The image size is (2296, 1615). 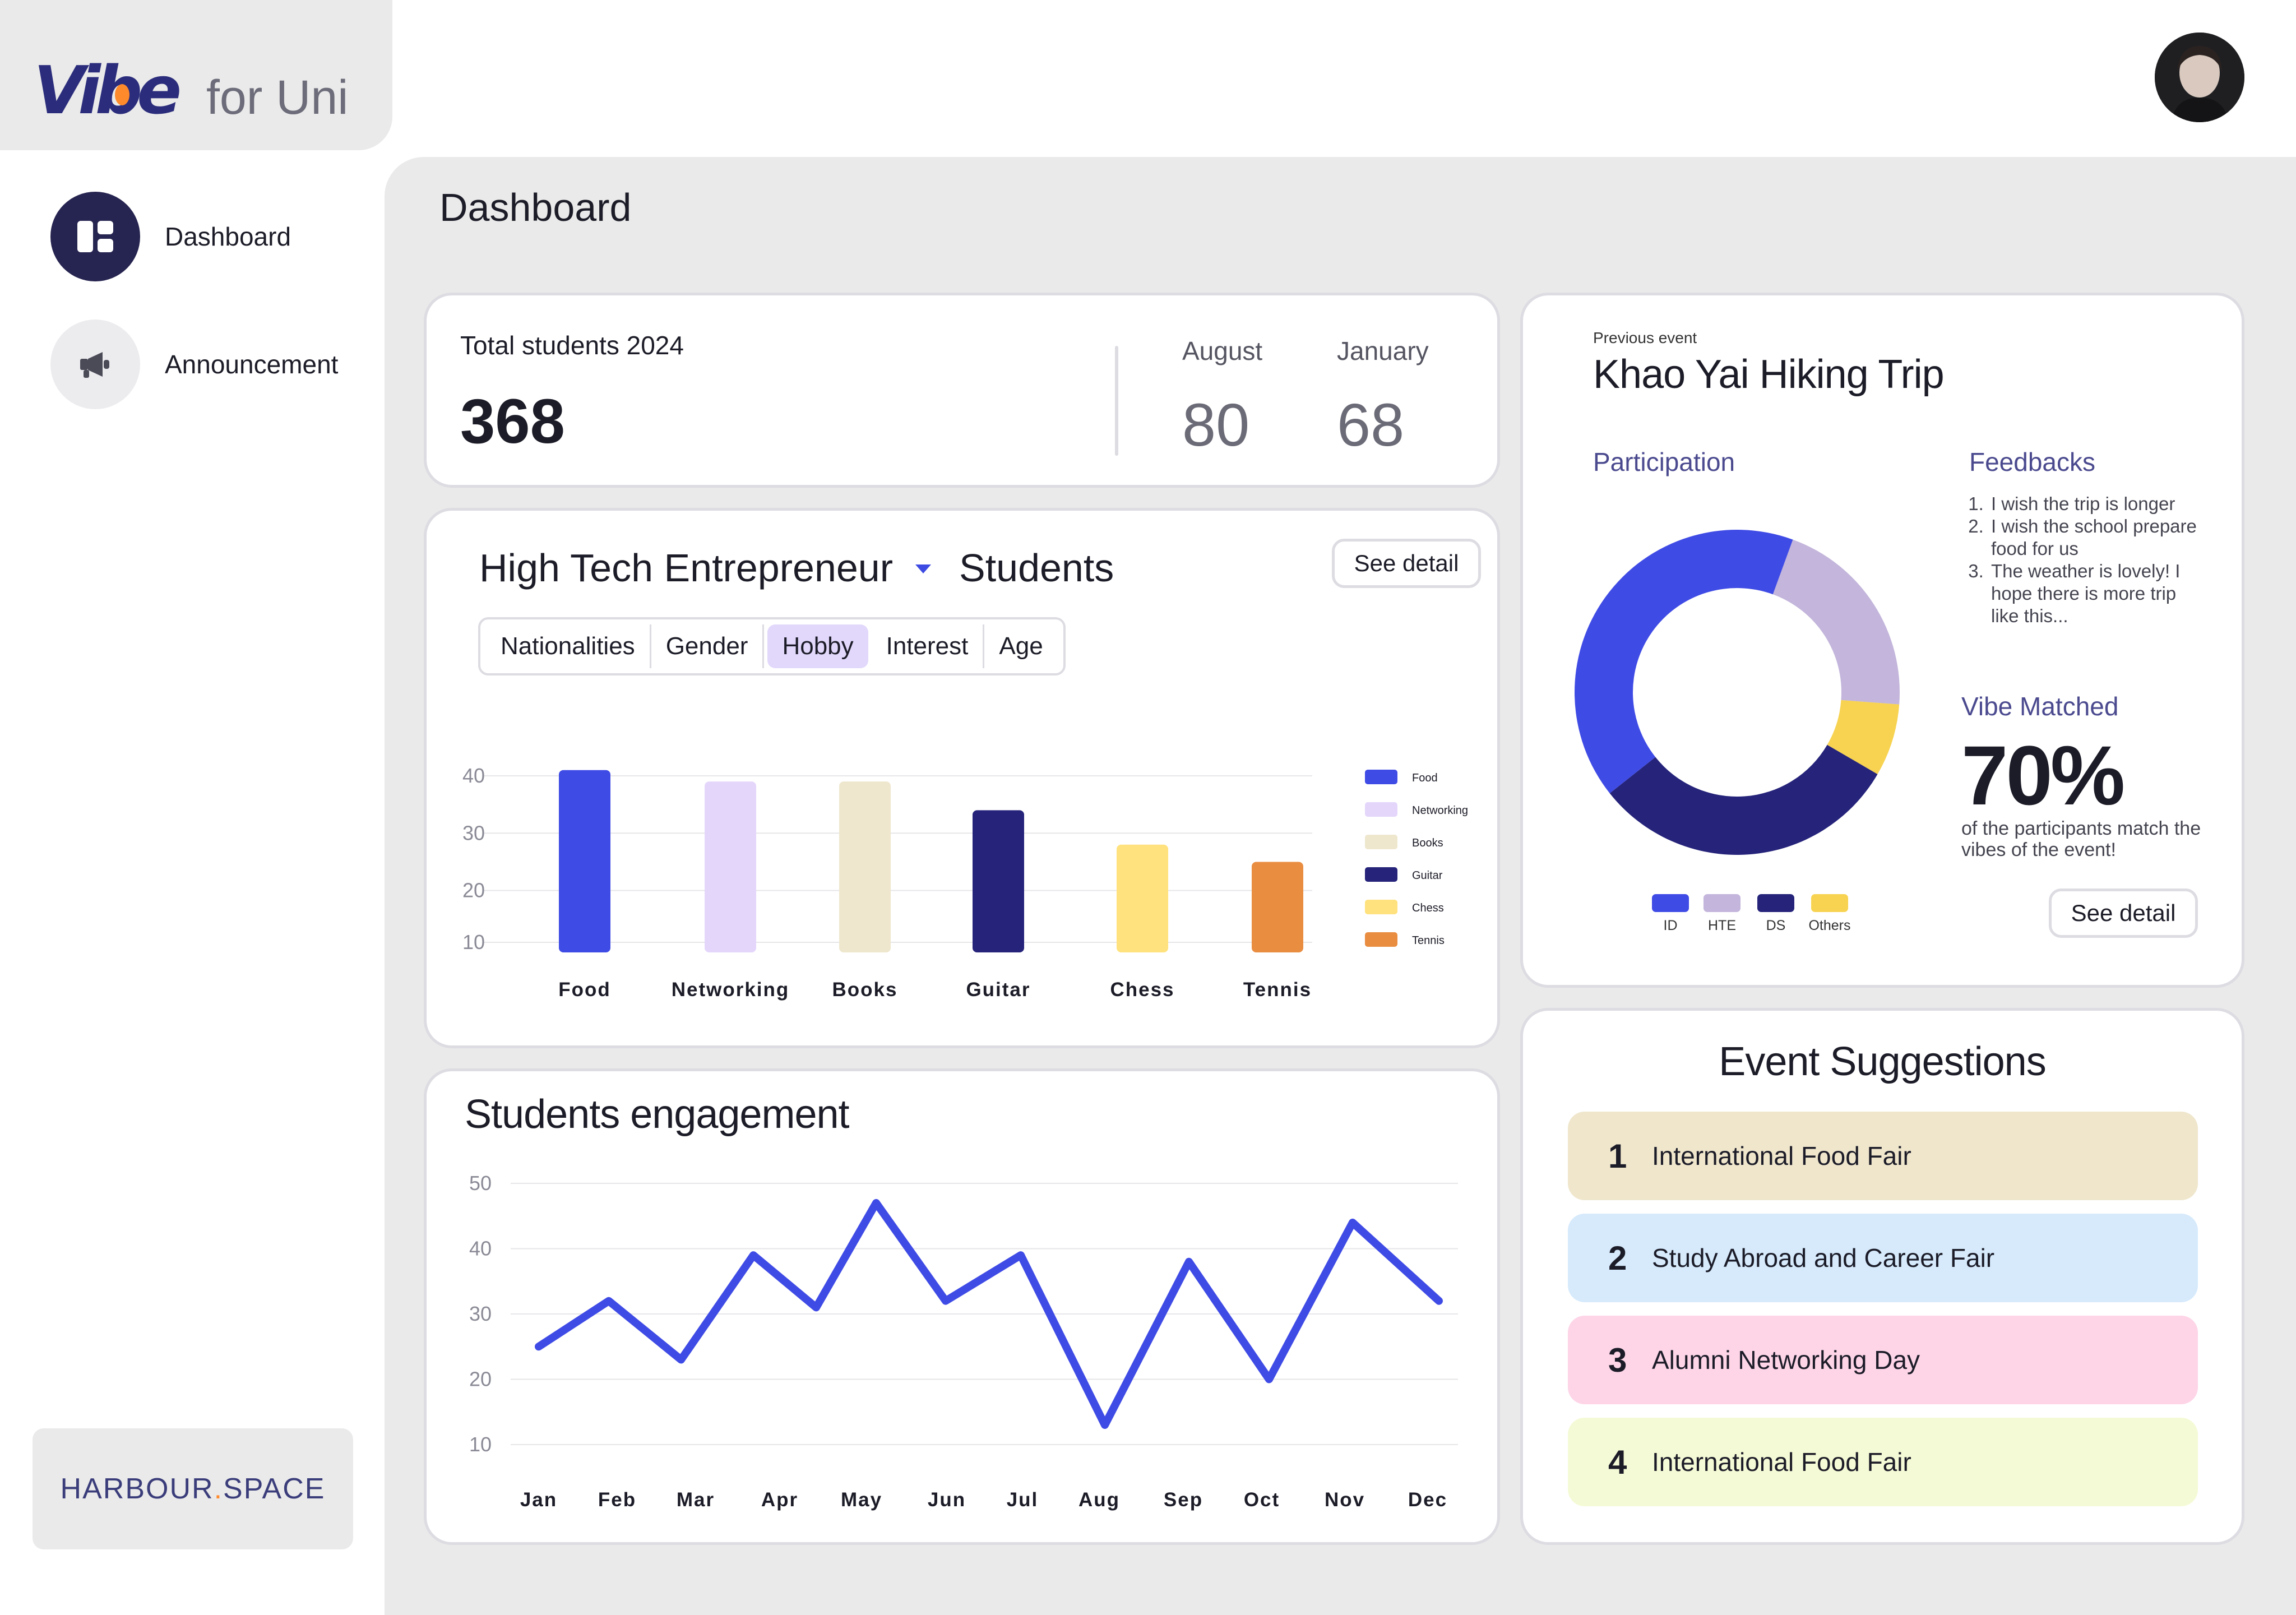 I want to click on tab-nationalities: Nationalities, so click(x=568, y=646).